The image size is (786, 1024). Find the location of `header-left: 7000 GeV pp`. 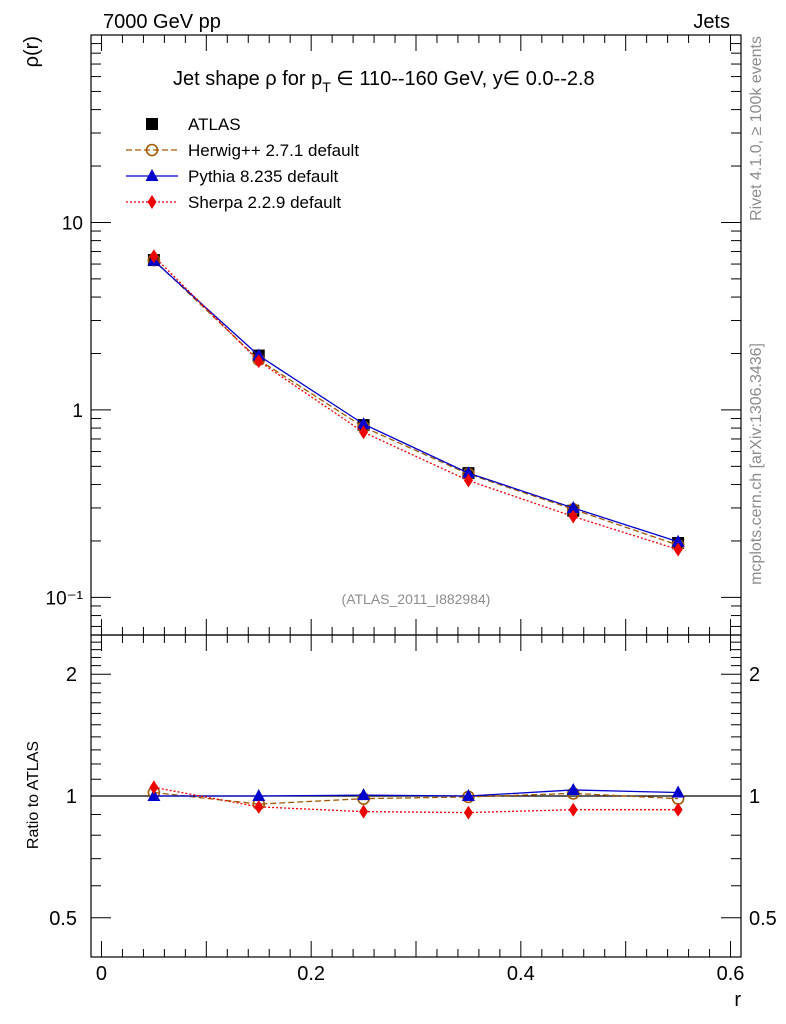

header-left: 7000 GeV pp is located at coordinates (162, 22).